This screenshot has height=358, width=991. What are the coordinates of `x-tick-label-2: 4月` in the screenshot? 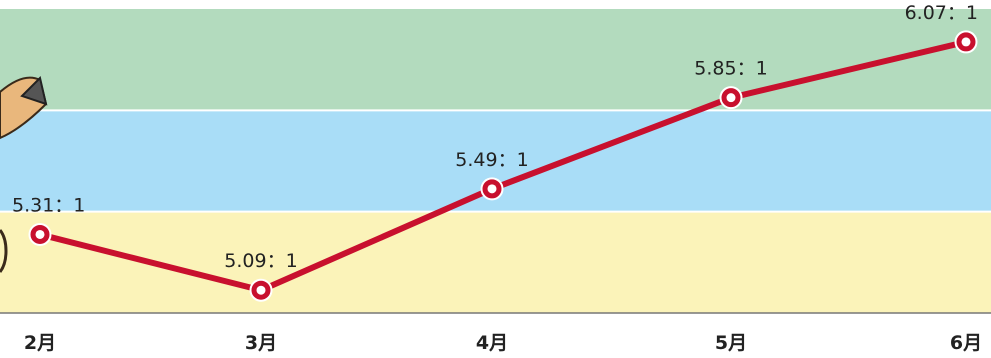 It's located at (492, 343).